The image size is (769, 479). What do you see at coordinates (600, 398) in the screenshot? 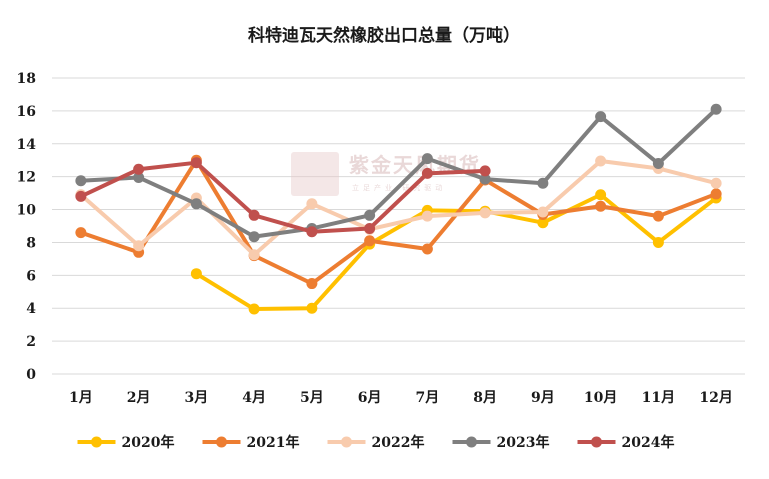
I see `x-tick-label: 10月` at bounding box center [600, 398].